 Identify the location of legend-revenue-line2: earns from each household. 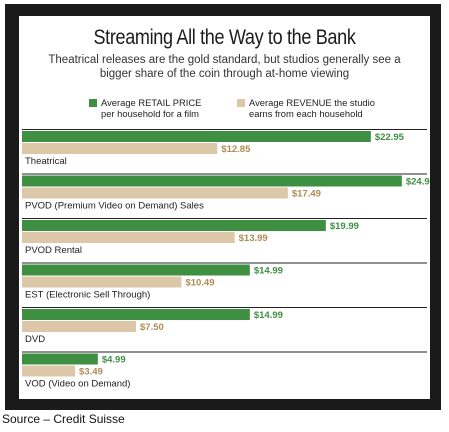
(306, 113).